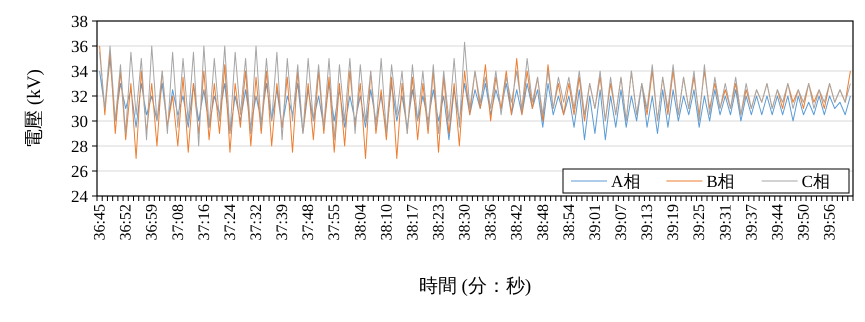  What do you see at coordinates (126, 222) in the screenshot?
I see `x-tick-label: 36:52` at bounding box center [126, 222].